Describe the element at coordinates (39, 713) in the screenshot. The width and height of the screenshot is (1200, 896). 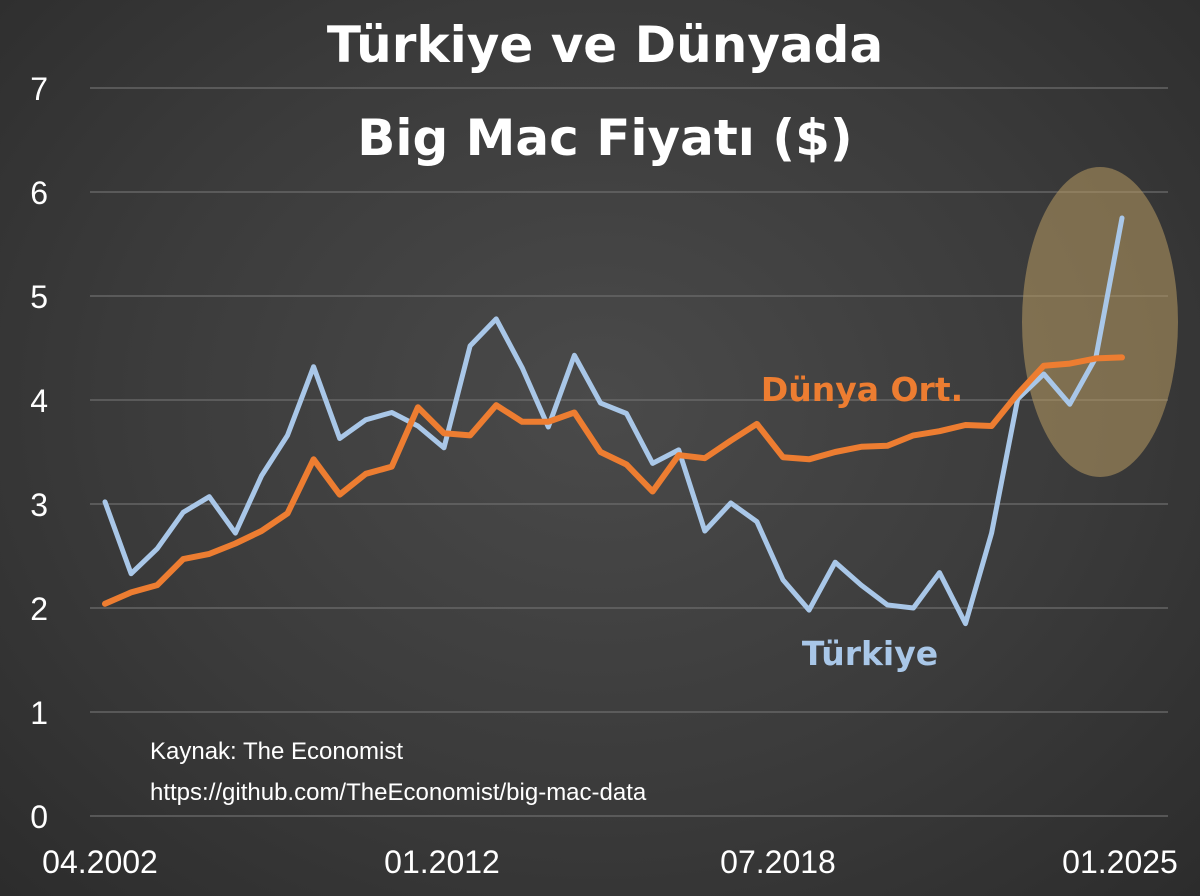
I see `y-tick-label: 1` at that location.